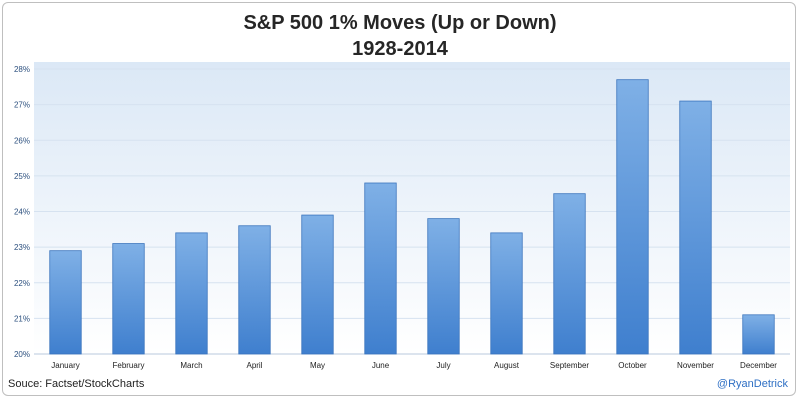  I want to click on x-tick-label: May, so click(317, 365).